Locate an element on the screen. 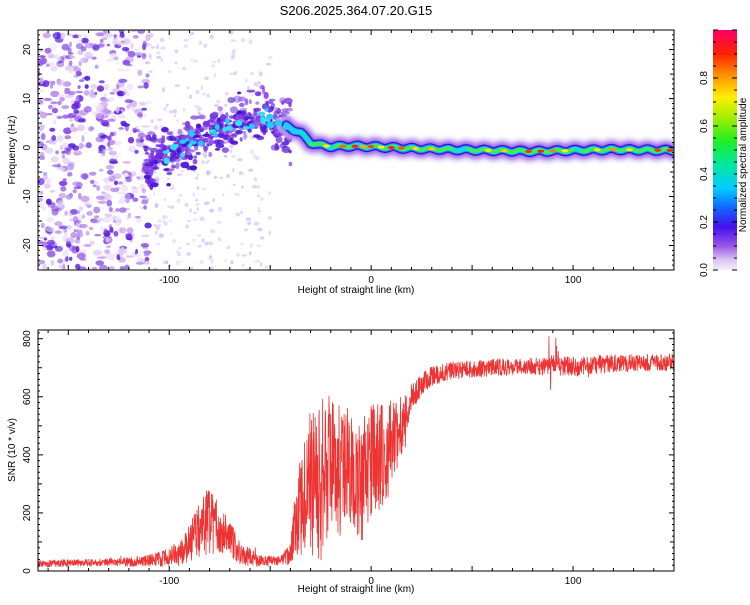 The height and width of the screenshot is (605, 750). chart-title: S206.2025.364.07.20.G15 is located at coordinates (356, 10).